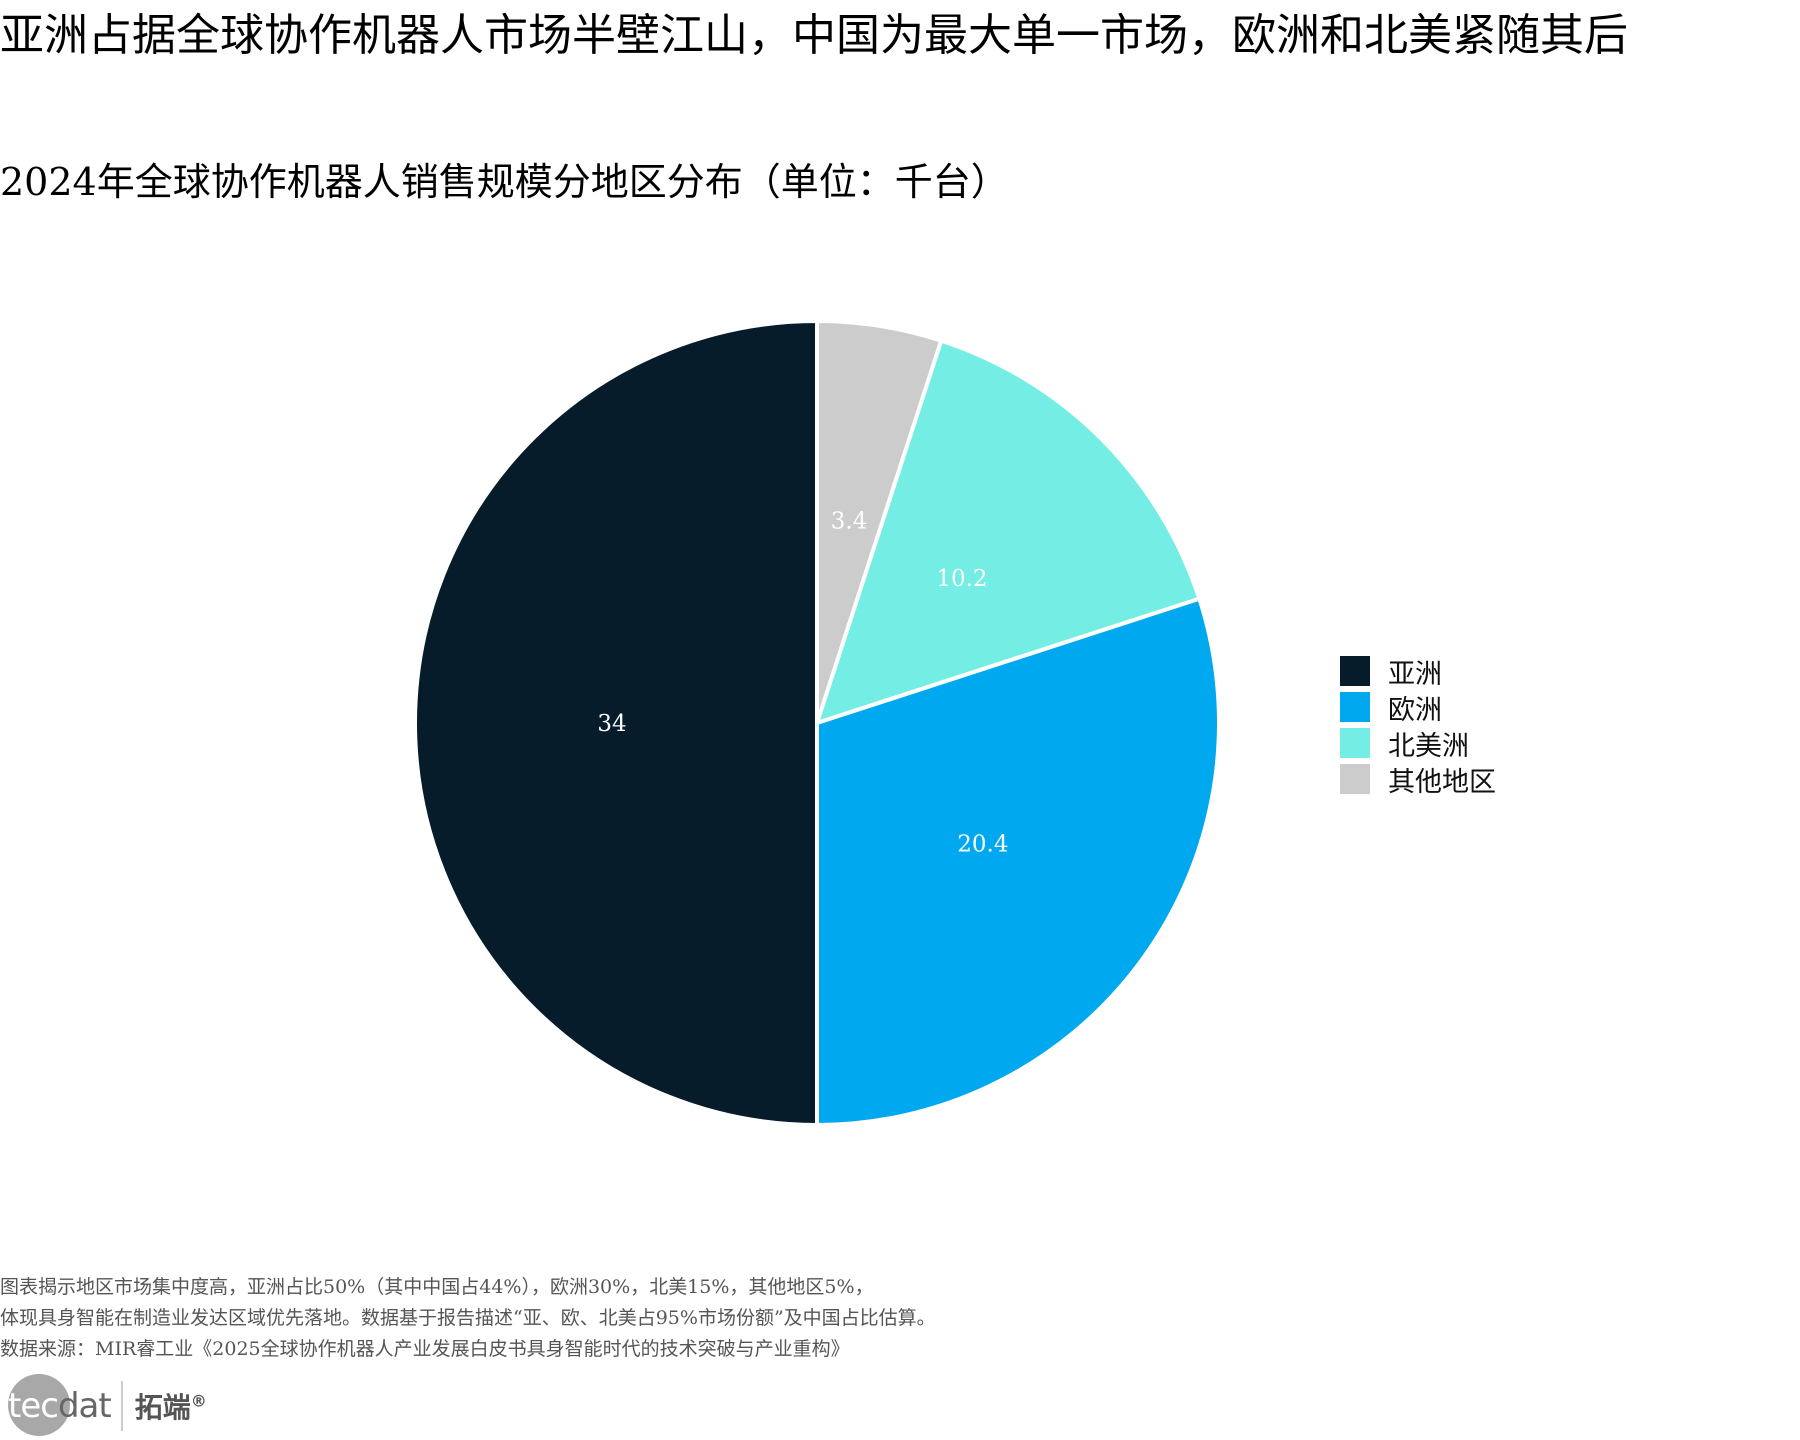 The width and height of the screenshot is (1800, 1440). Describe the element at coordinates (121, 1406) in the screenshot. I see `logo-divider` at that location.